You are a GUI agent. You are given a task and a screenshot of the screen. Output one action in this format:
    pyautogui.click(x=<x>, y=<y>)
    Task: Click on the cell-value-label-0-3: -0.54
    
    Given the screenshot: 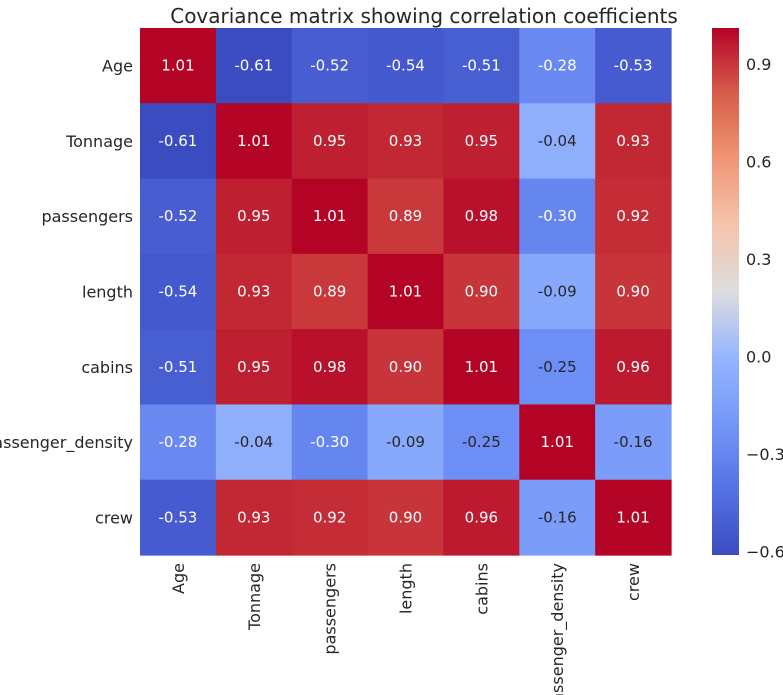 What is the action you would take?
    pyautogui.click(x=405, y=66)
    